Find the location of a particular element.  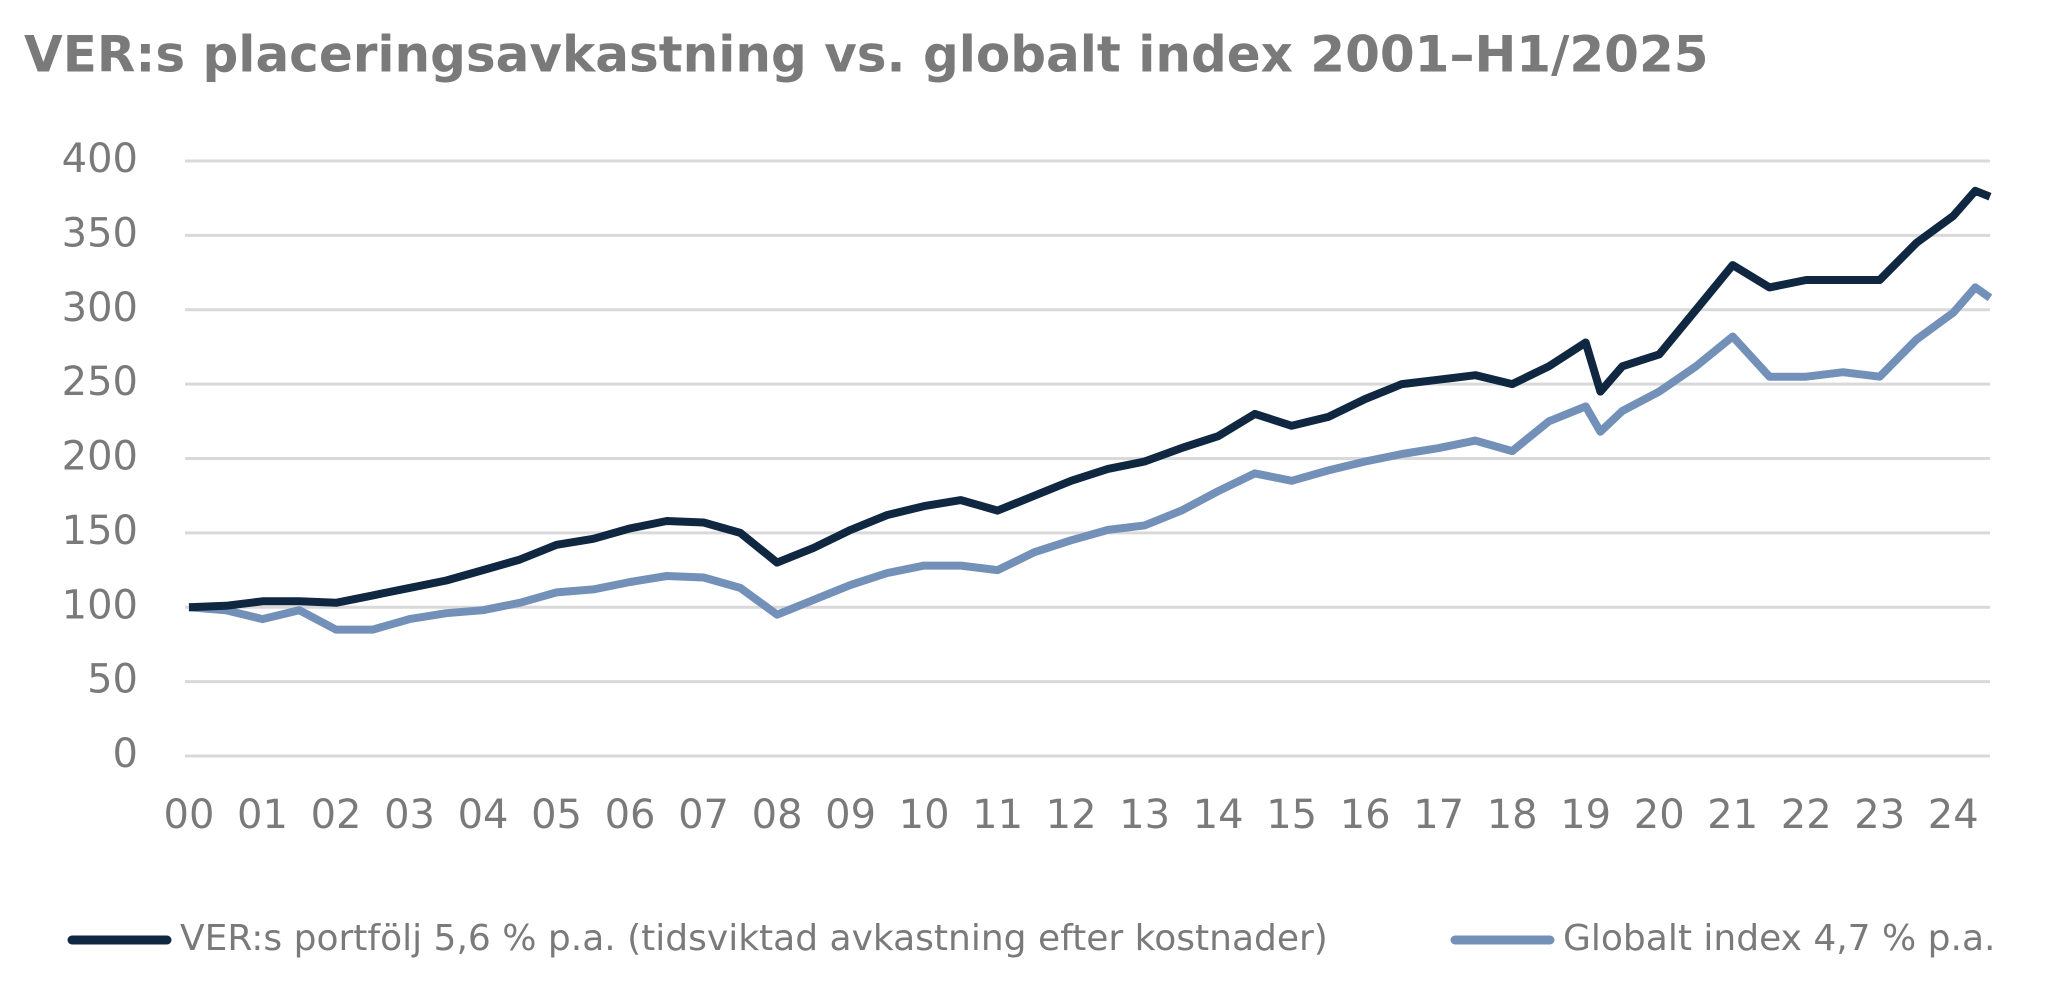

y-tick-label: 0 is located at coordinates (125, 754).